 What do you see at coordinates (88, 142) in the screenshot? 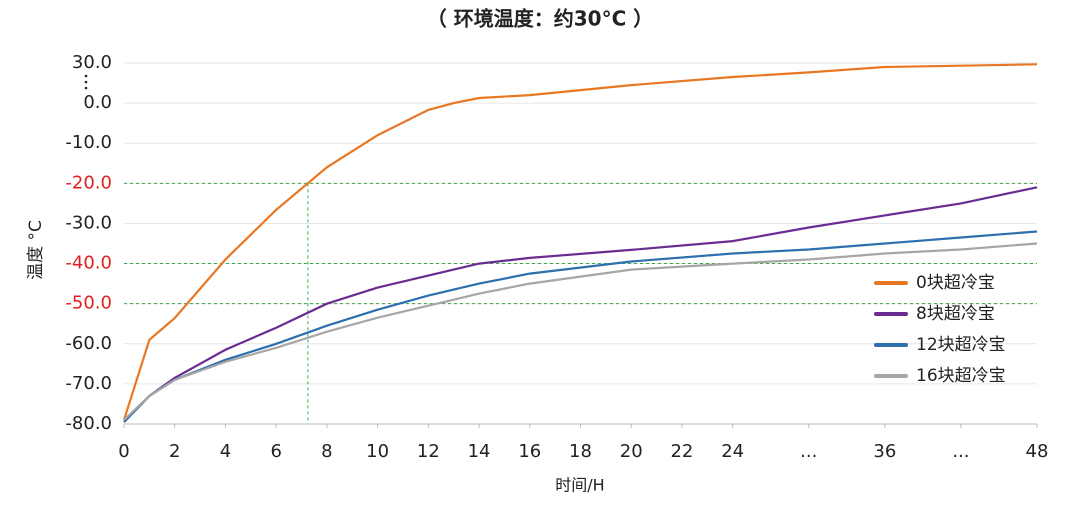
I see `y-tick-label: -10.0` at bounding box center [88, 142].